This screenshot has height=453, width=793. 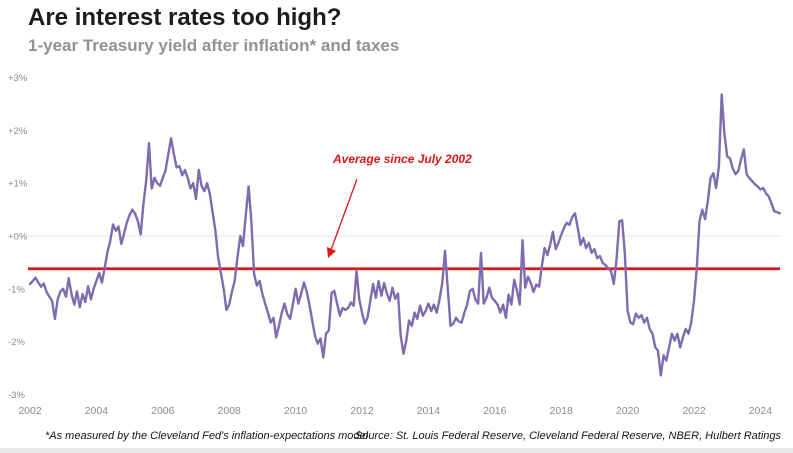 What do you see at coordinates (97, 411) in the screenshot?
I see `x-axis-tick-label: 2004` at bounding box center [97, 411].